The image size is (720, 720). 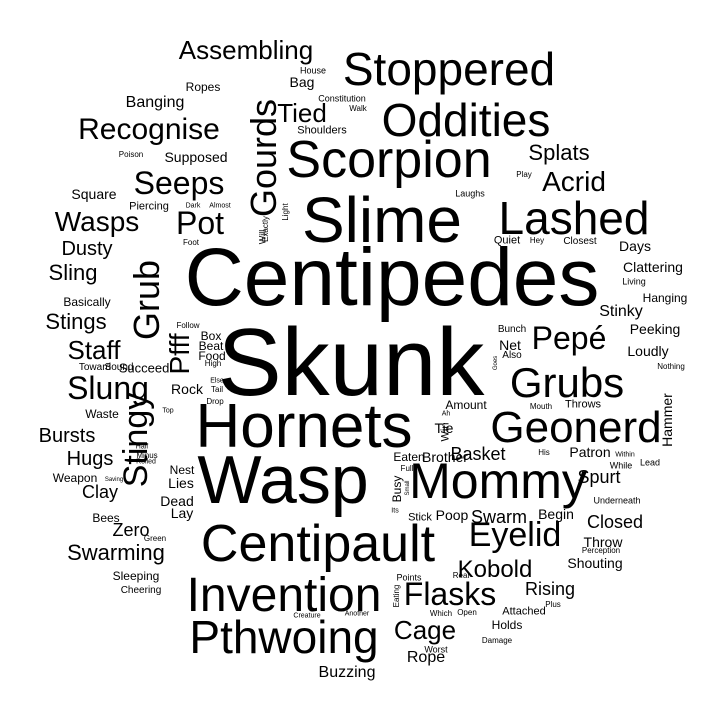 What do you see at coordinates (583, 404) in the screenshot?
I see `word-throws: Throws` at bounding box center [583, 404].